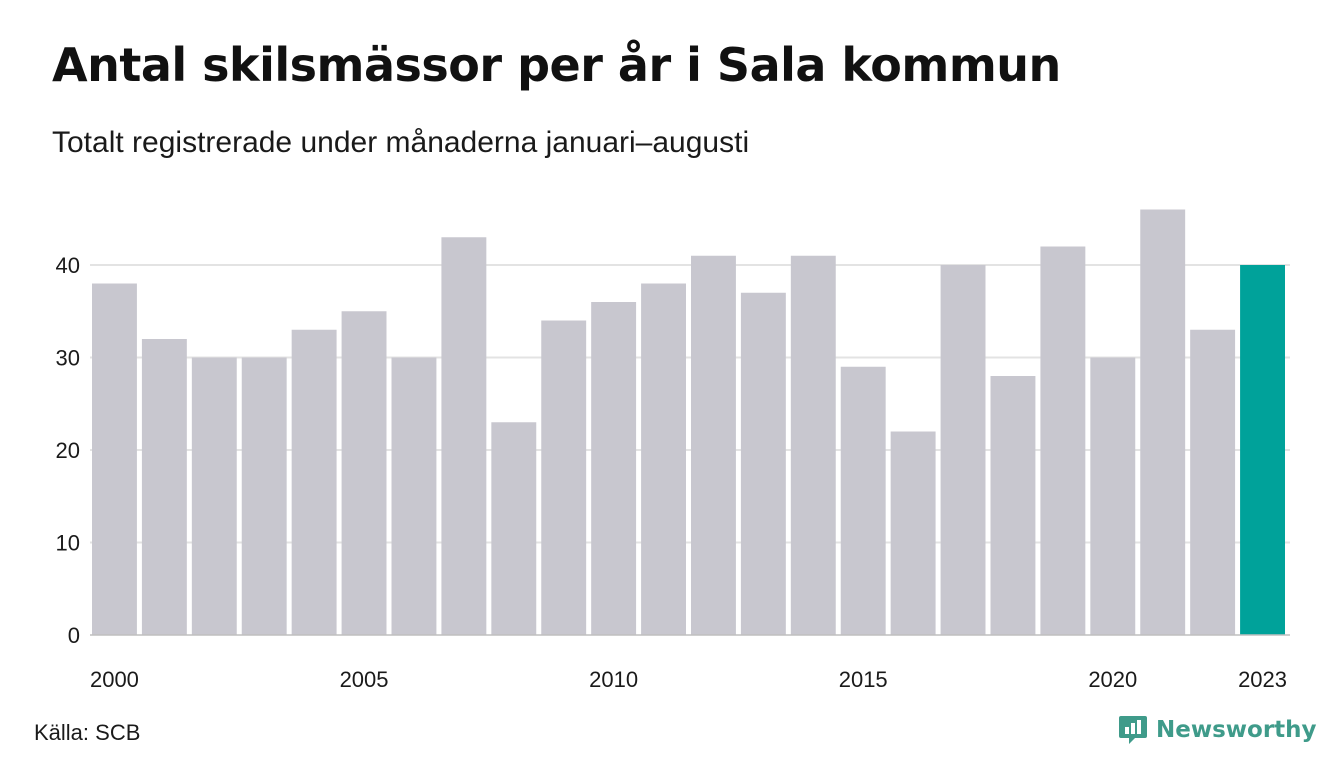 This screenshot has width=1340, height=780. What do you see at coordinates (913, 533) in the screenshot?
I see `bar-2016` at bounding box center [913, 533].